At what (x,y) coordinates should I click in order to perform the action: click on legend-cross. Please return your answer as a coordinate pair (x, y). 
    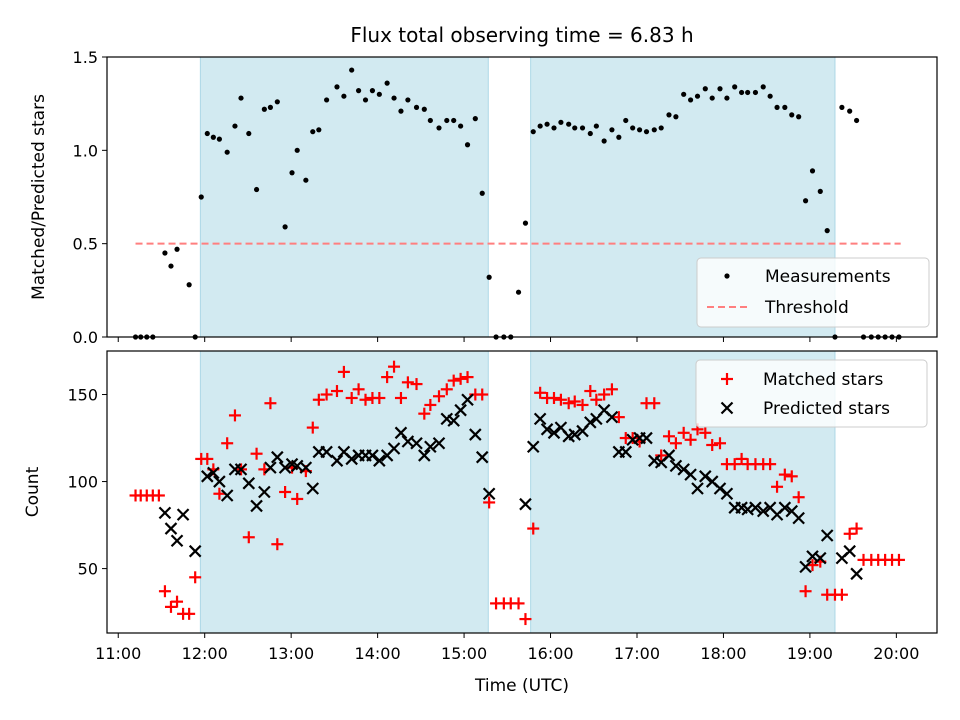
    Looking at the image, I should click on (727, 408).